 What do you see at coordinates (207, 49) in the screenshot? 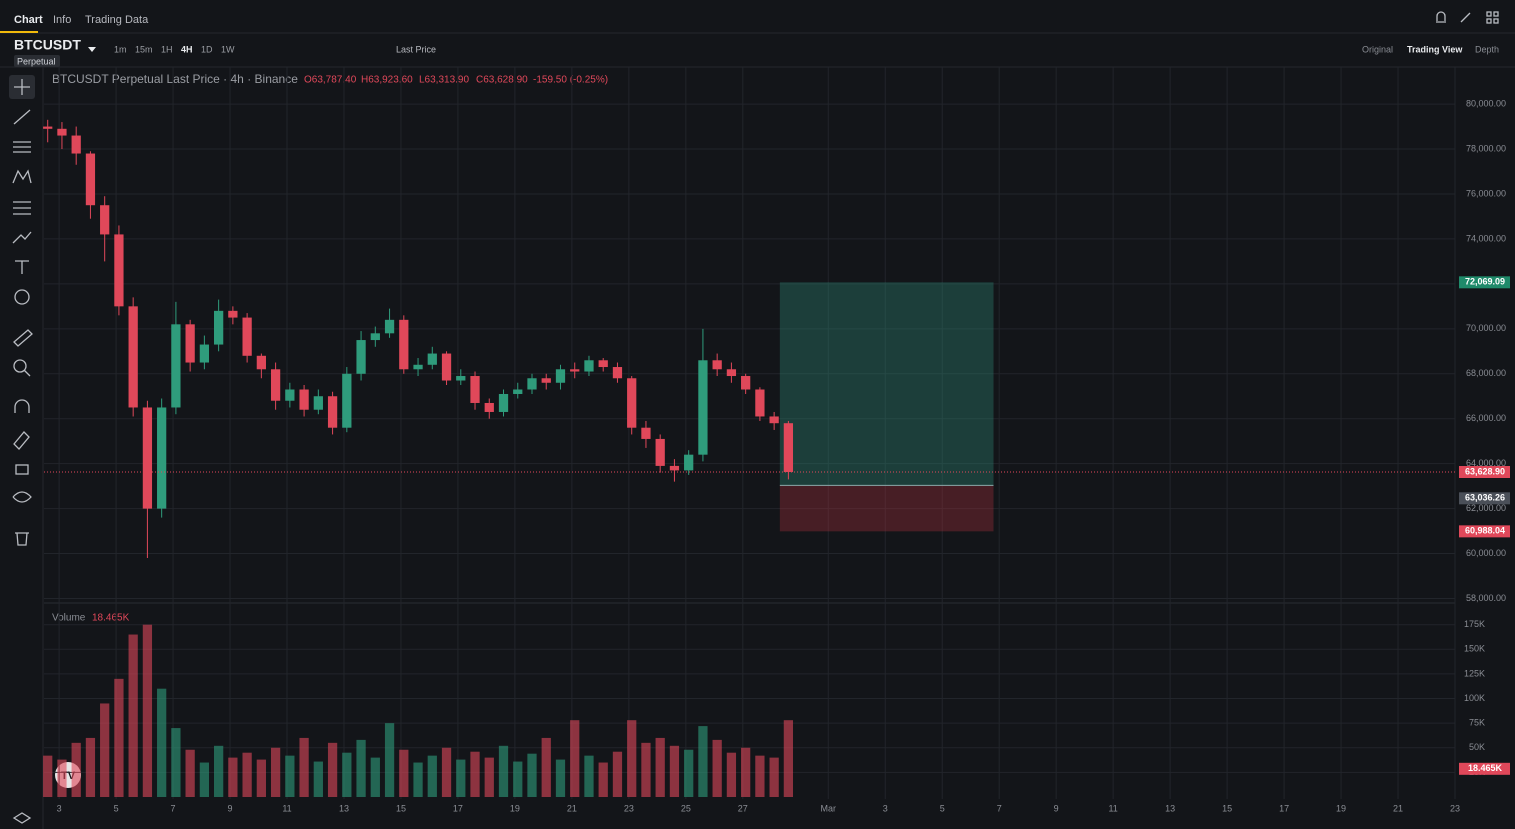
I see `interval: 1D` at bounding box center [207, 49].